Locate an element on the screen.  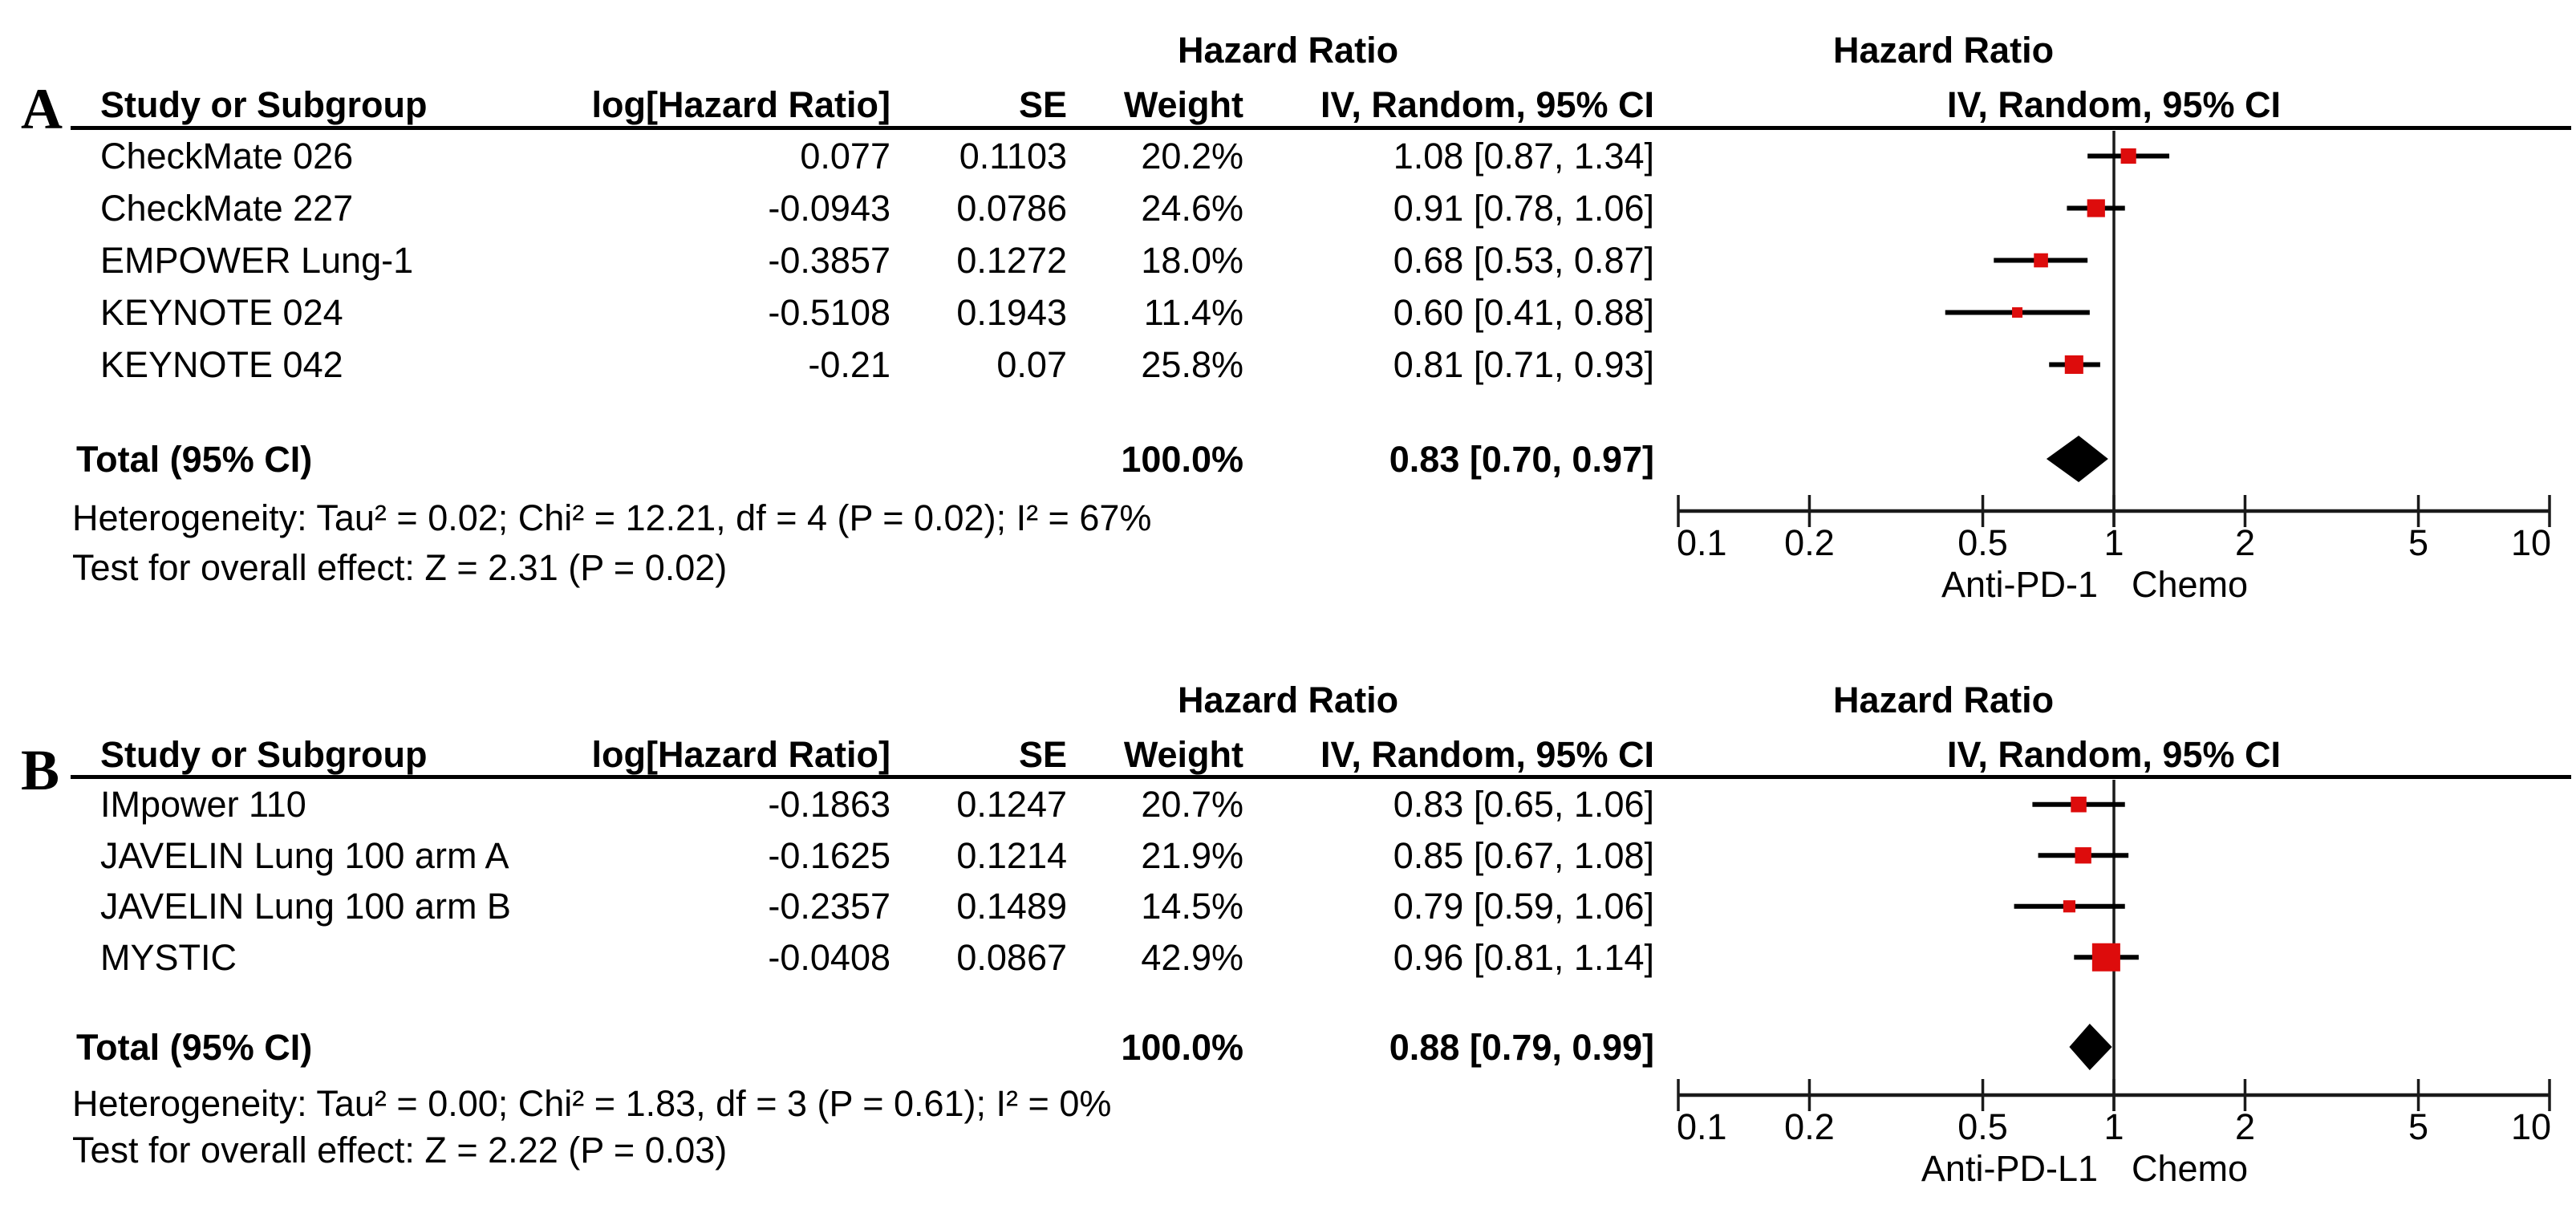
log-hr-value: -0.0408 is located at coordinates (829, 957).